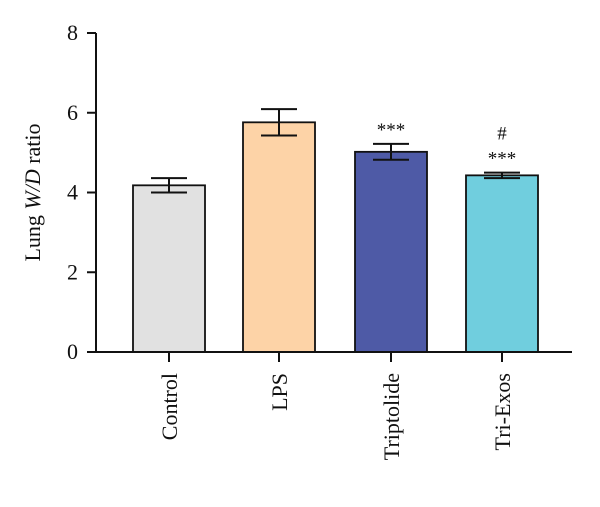 The width and height of the screenshot is (600, 507). I want to click on y-tick-label: 2, so click(72, 271).